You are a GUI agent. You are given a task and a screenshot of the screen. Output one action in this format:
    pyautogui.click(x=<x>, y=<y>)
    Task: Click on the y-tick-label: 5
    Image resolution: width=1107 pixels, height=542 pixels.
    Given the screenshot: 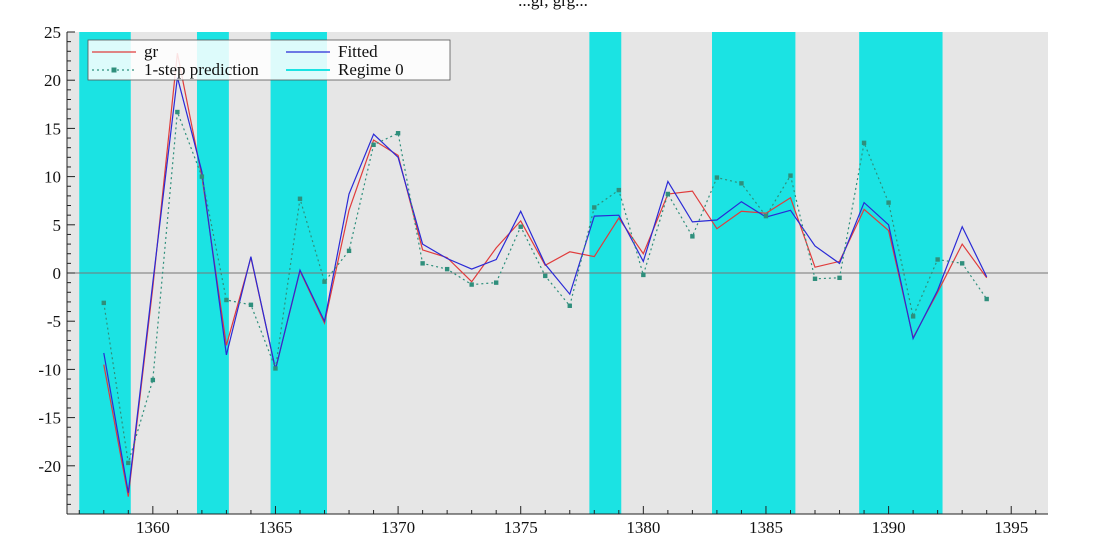 What is the action you would take?
    pyautogui.click(x=57, y=225)
    